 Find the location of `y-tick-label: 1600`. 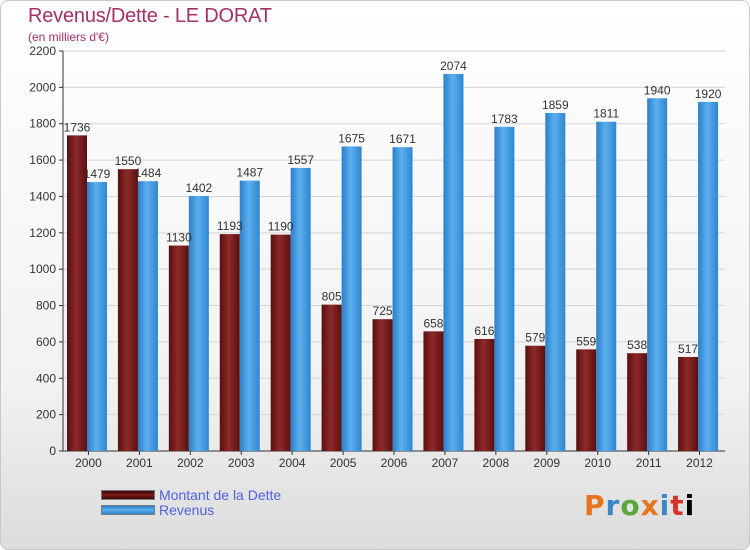

y-tick-label: 1600 is located at coordinates (42, 160).